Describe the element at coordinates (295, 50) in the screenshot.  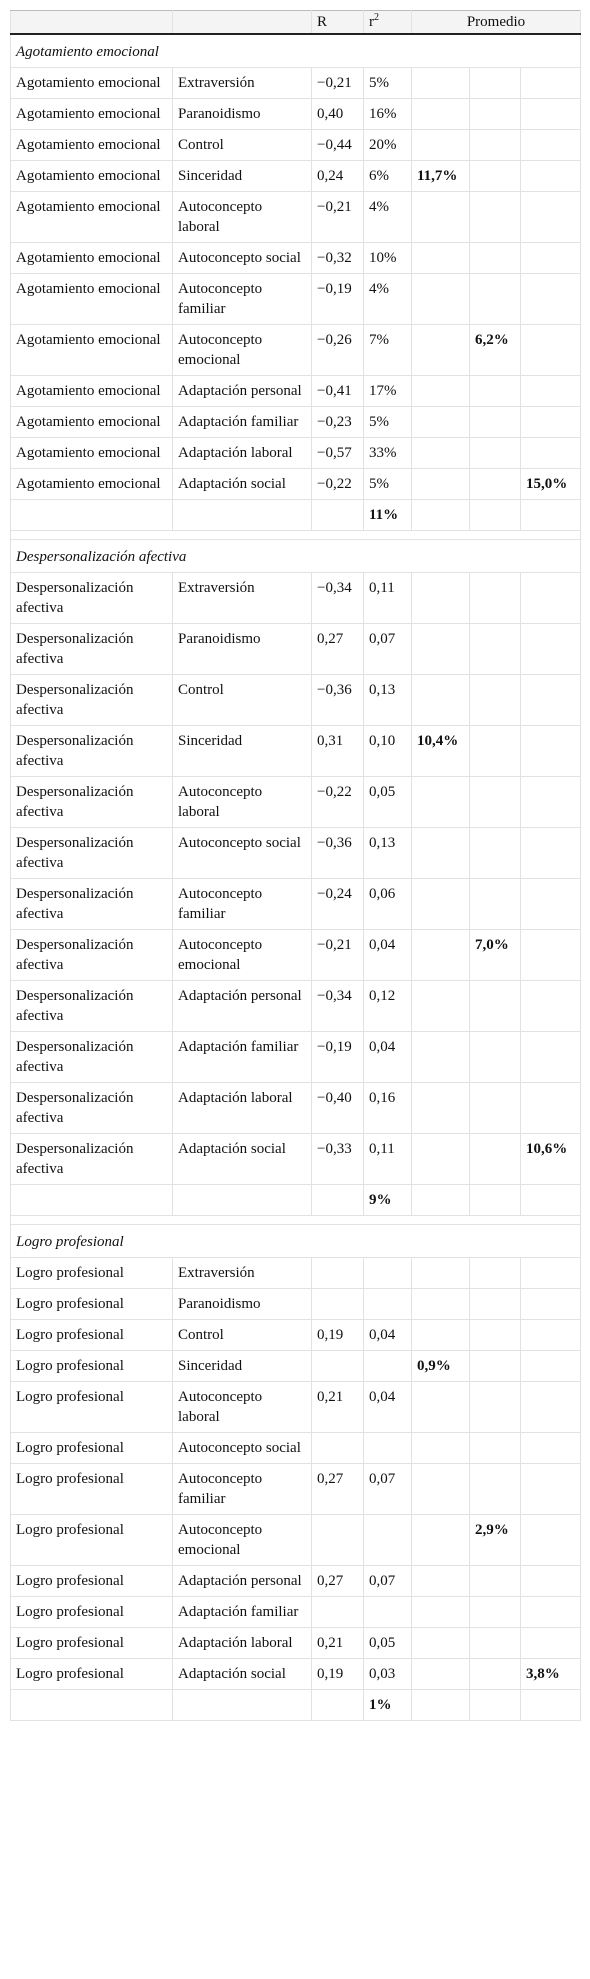
I see `section-title: Agotamiento emocional` at that location.